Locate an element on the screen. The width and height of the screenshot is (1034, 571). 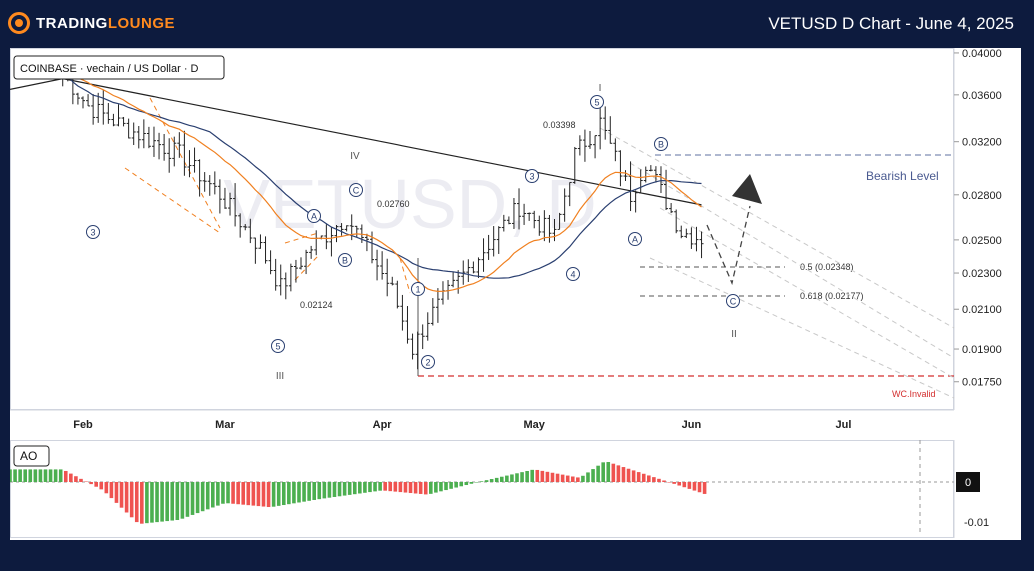
y-tick-label: 0.02800 is located at coordinates (982, 196).